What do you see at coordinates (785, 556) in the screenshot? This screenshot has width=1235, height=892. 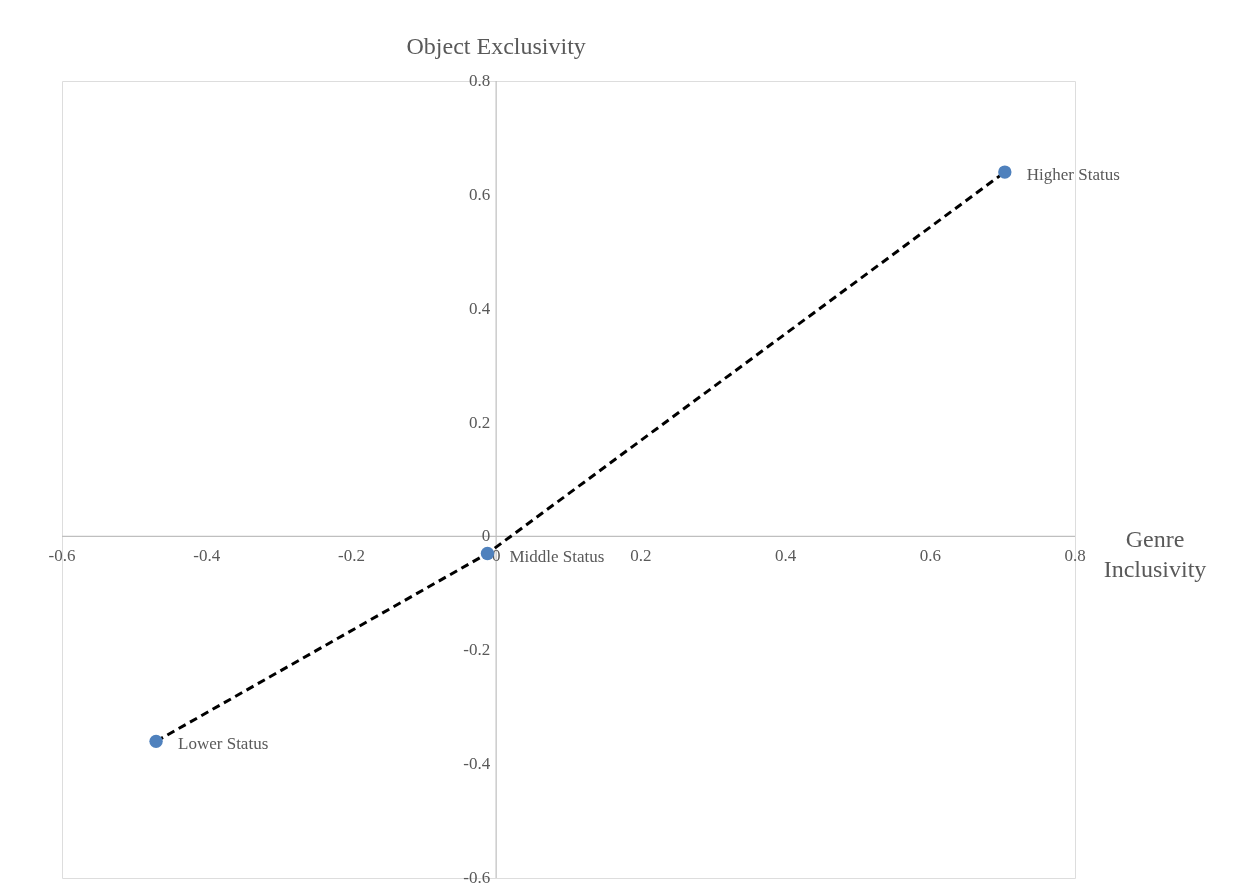 I see `x-tick-label: 0.4` at bounding box center [785, 556].